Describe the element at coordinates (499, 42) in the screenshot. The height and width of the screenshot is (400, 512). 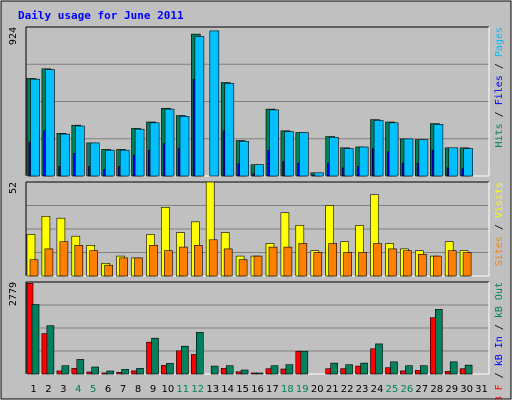
I see `legend-entry: Pages` at that location.